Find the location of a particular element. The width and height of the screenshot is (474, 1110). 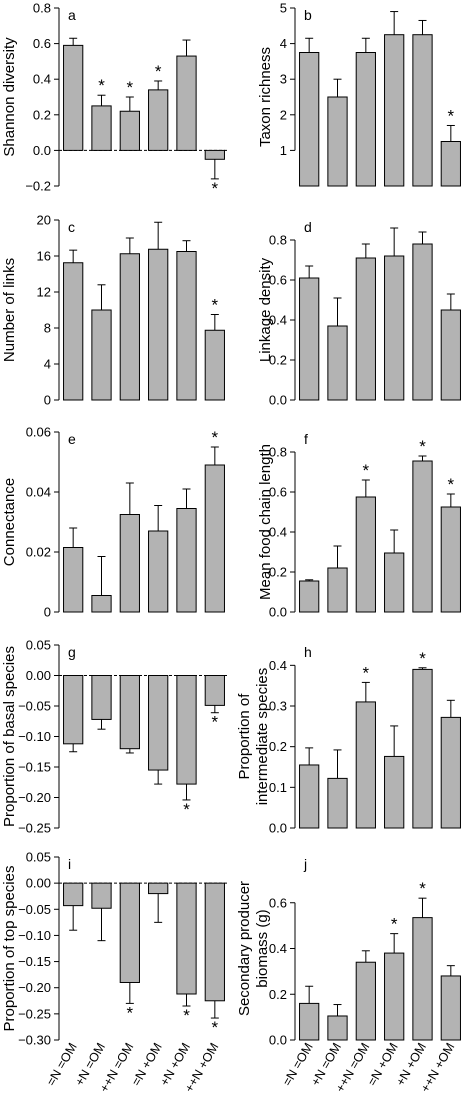

y-tick-label: 20 is located at coordinates (44, 220).